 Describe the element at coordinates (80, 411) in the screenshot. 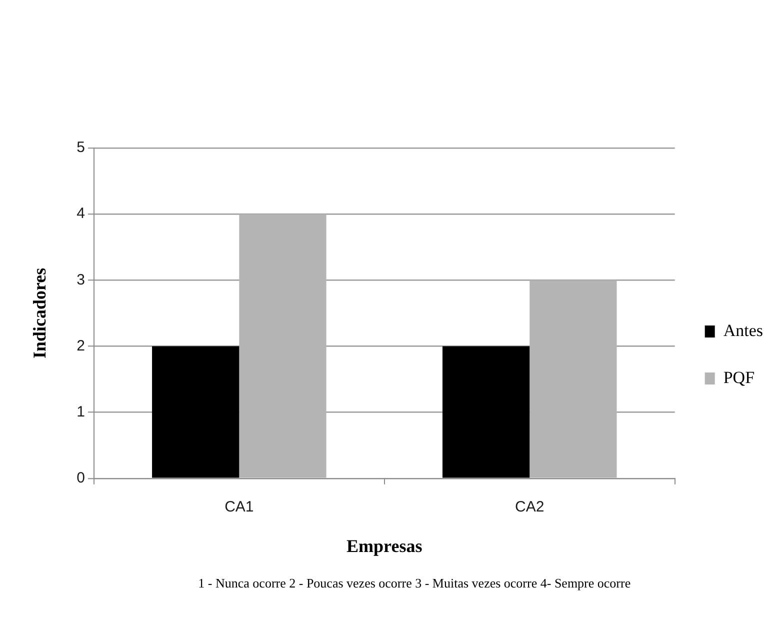

I see `y-tick-label: 1` at that location.